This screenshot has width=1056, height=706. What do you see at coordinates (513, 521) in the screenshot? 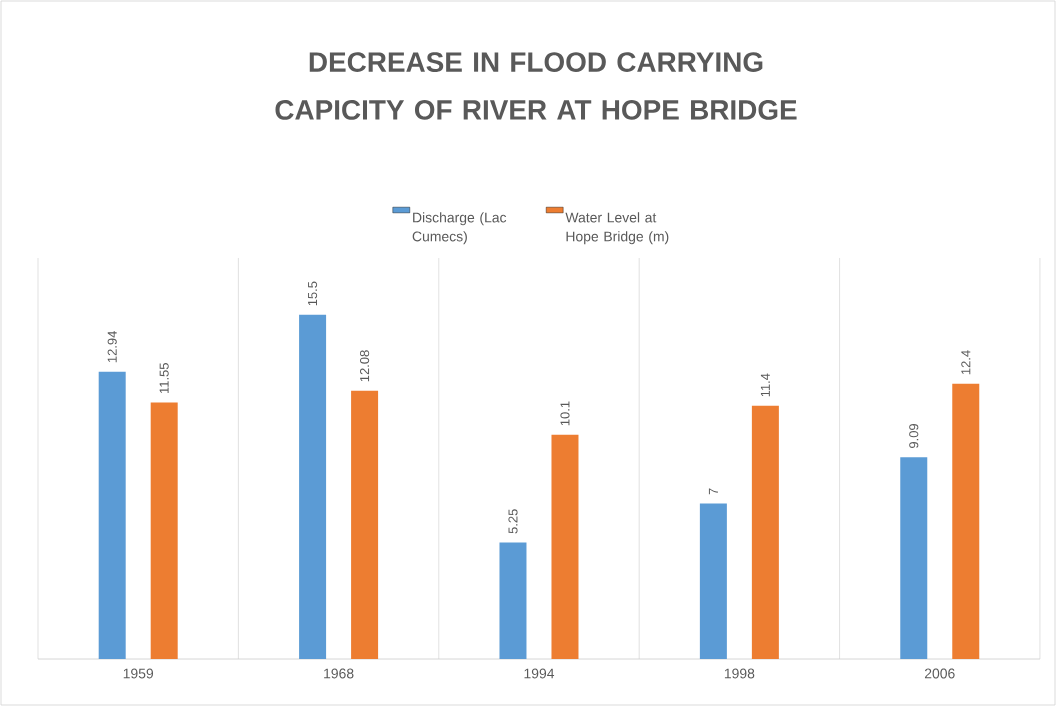
I see `data-label: 5.25` at bounding box center [513, 521].